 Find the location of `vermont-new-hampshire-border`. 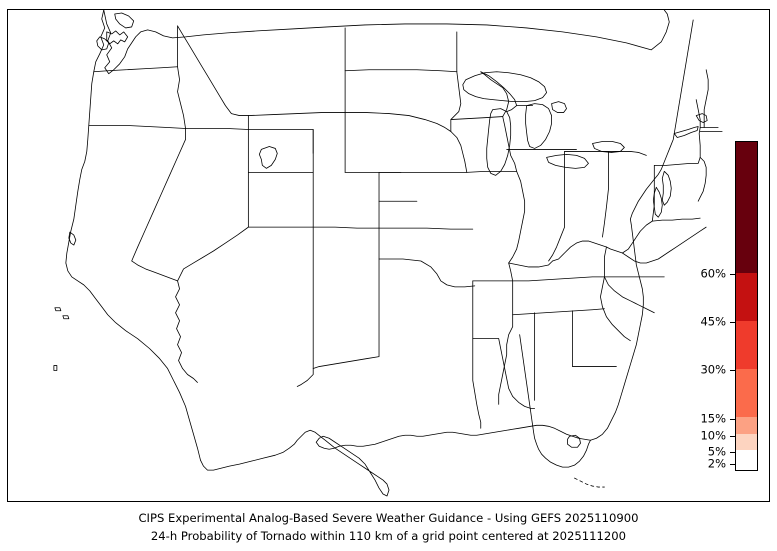

vermont-new-hampshire-border is located at coordinates (698, 113).